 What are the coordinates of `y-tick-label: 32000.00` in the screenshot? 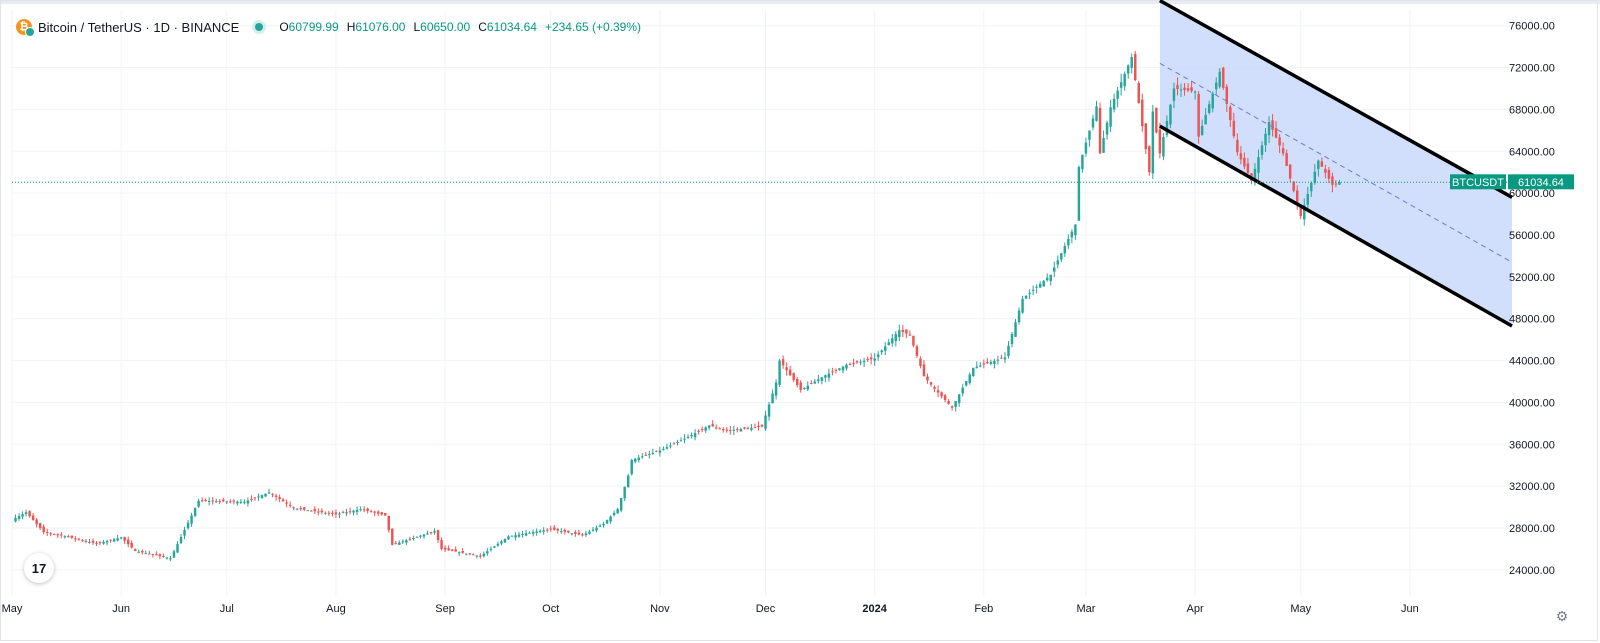 It's located at (1532, 487).